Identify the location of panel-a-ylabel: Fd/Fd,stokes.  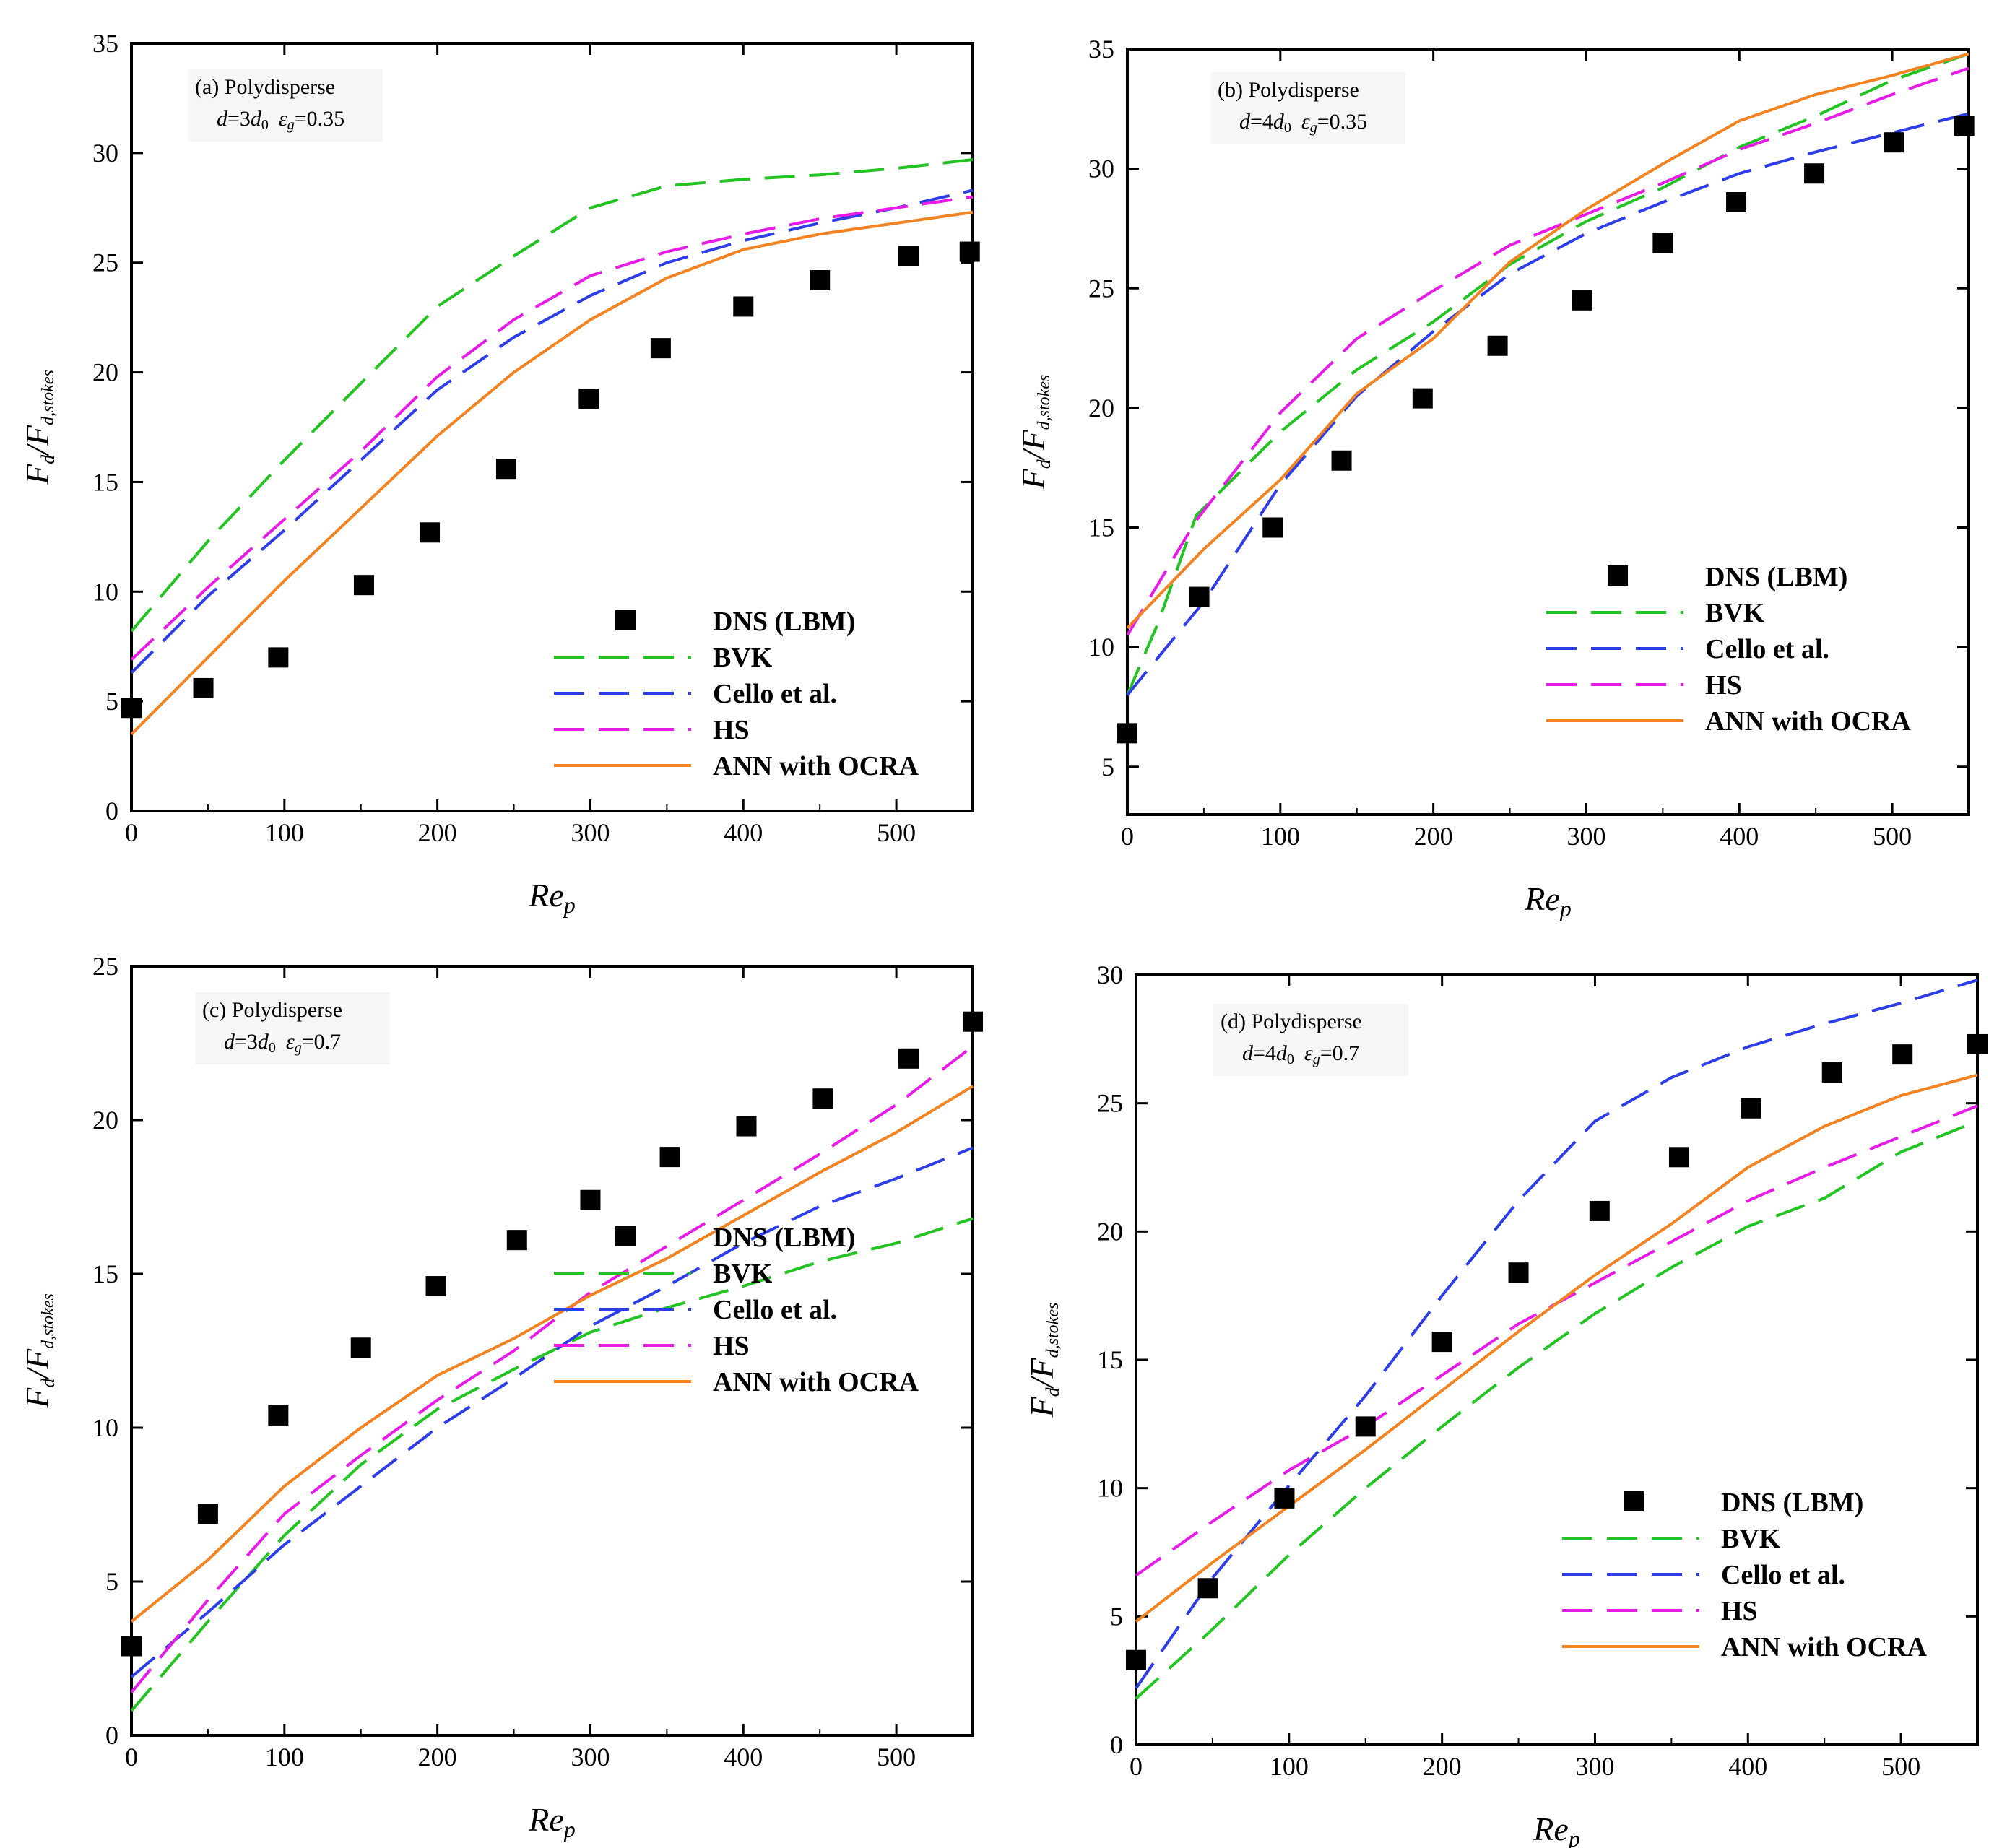
(38, 427).